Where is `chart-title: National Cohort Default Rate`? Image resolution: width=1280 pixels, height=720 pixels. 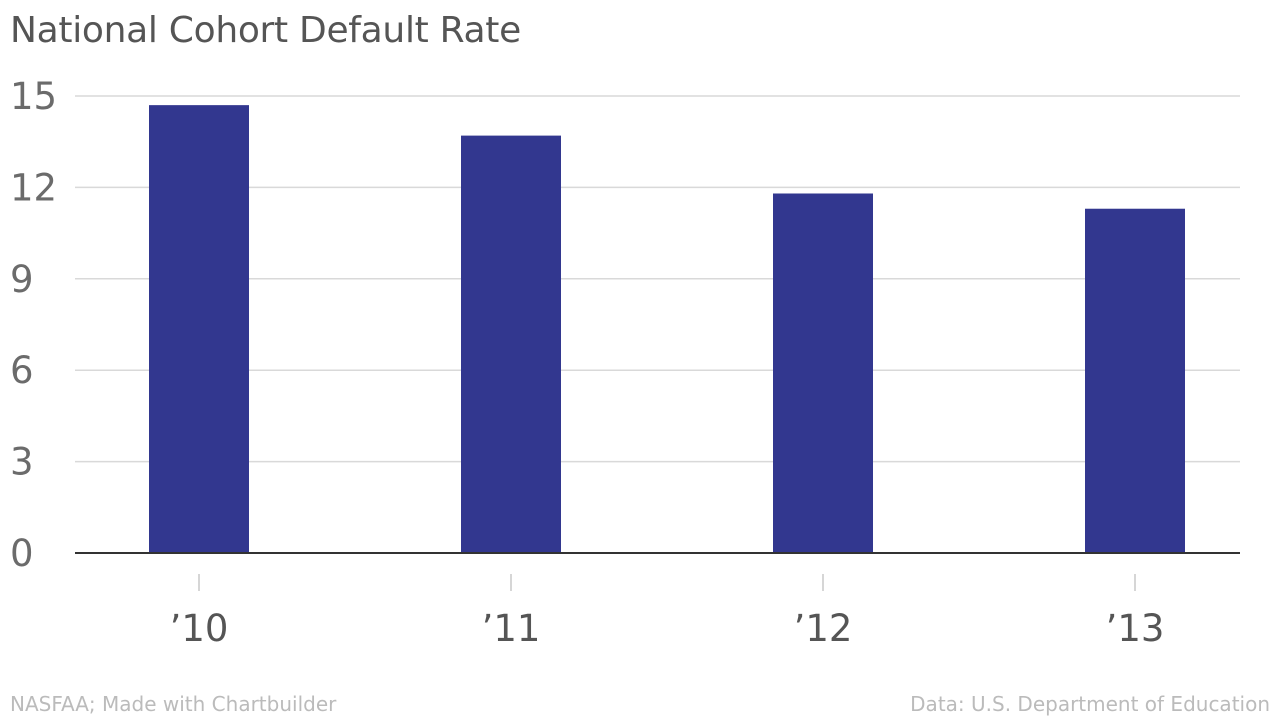 chart-title: National Cohort Default Rate is located at coordinates (265, 30).